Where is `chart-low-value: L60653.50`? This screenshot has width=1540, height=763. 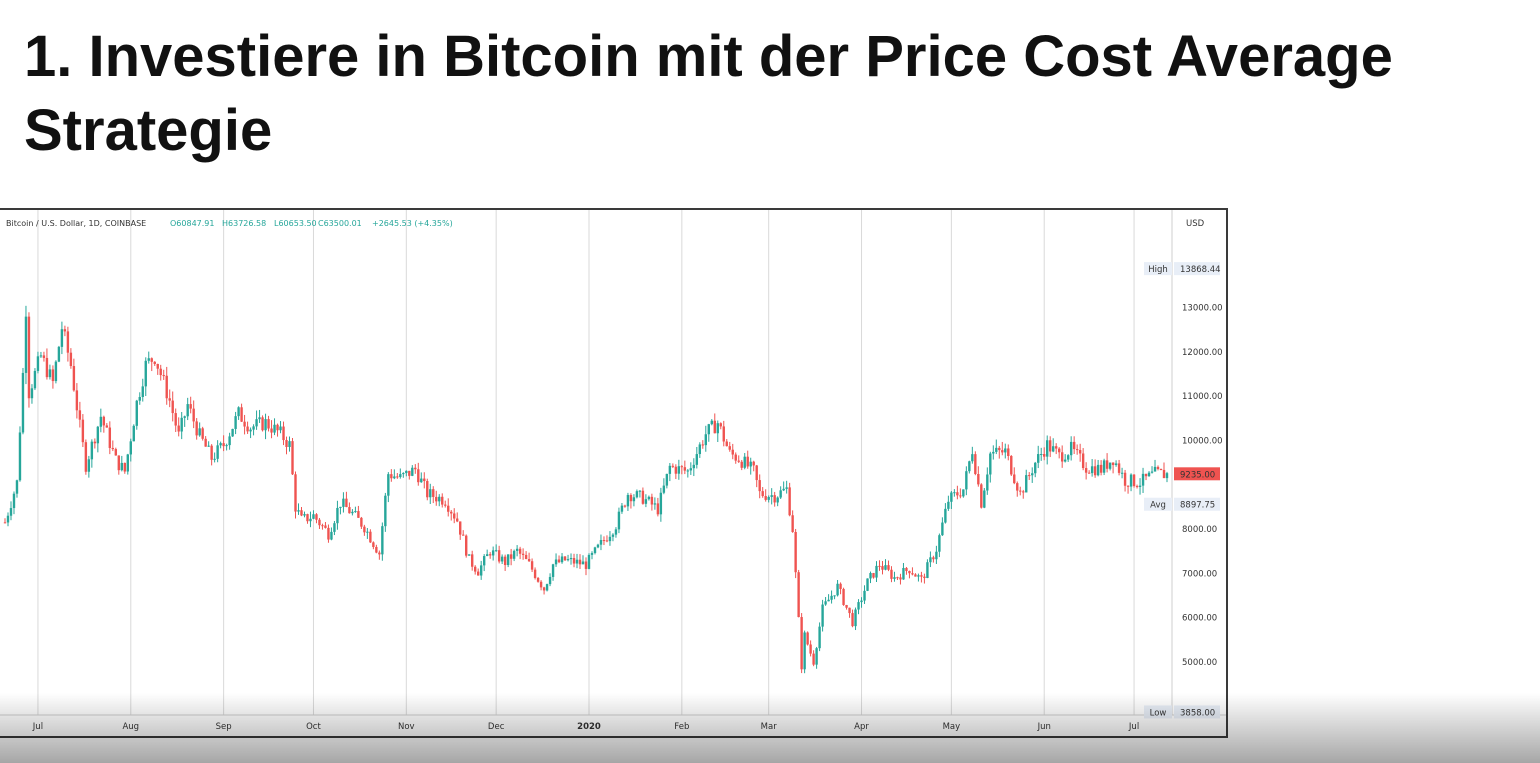
chart-low-value: L60653.50 is located at coordinates (295, 223).